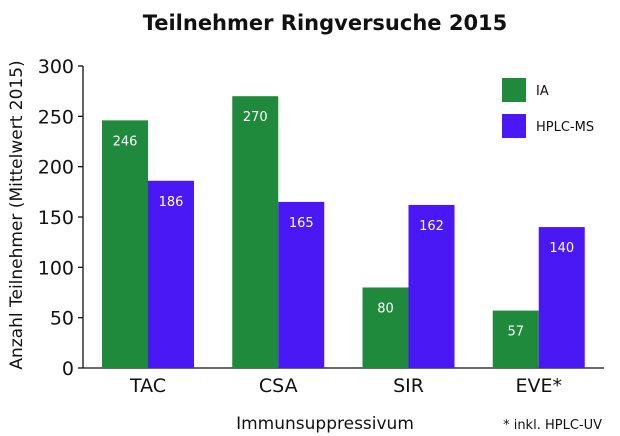 This screenshot has height=436, width=620. I want to click on bar-value-label: 270, so click(255, 117).